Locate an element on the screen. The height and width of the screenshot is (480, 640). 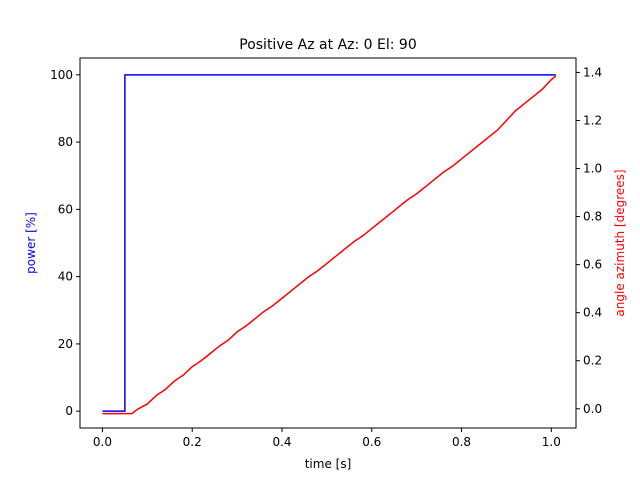
y-right-tick-label: 0.4 is located at coordinates (592, 313).